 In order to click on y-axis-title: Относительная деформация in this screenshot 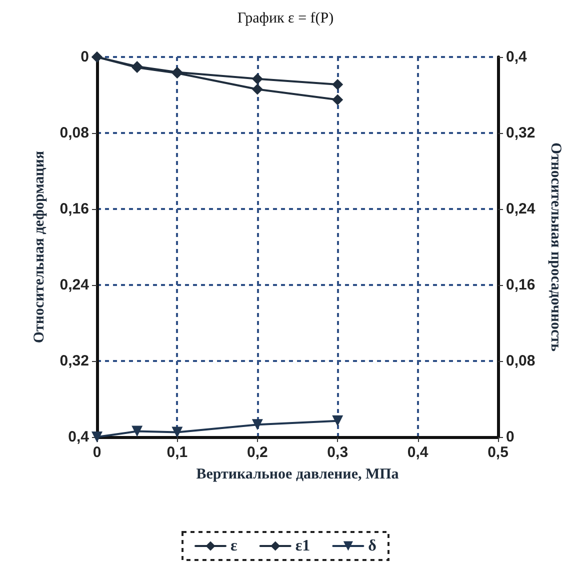, I will do `click(40, 247)`.